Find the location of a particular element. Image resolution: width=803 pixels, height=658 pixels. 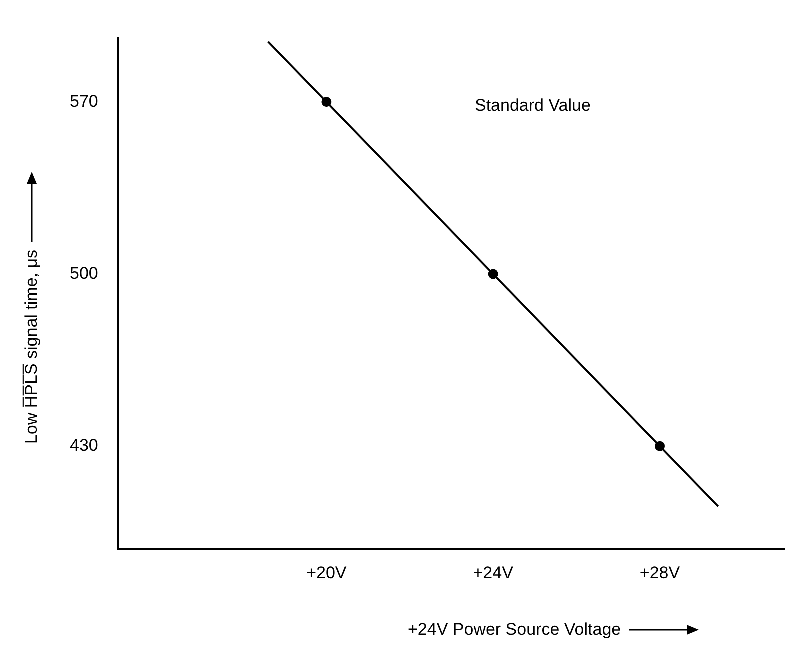

y-tick-label: 500 is located at coordinates (84, 273).